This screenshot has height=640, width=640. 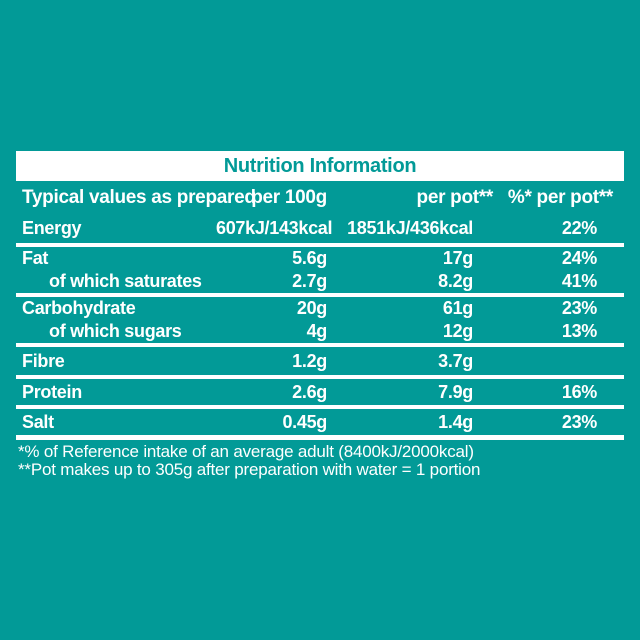 What do you see at coordinates (311, 308) in the screenshot?
I see `value-per-100g: 20g` at bounding box center [311, 308].